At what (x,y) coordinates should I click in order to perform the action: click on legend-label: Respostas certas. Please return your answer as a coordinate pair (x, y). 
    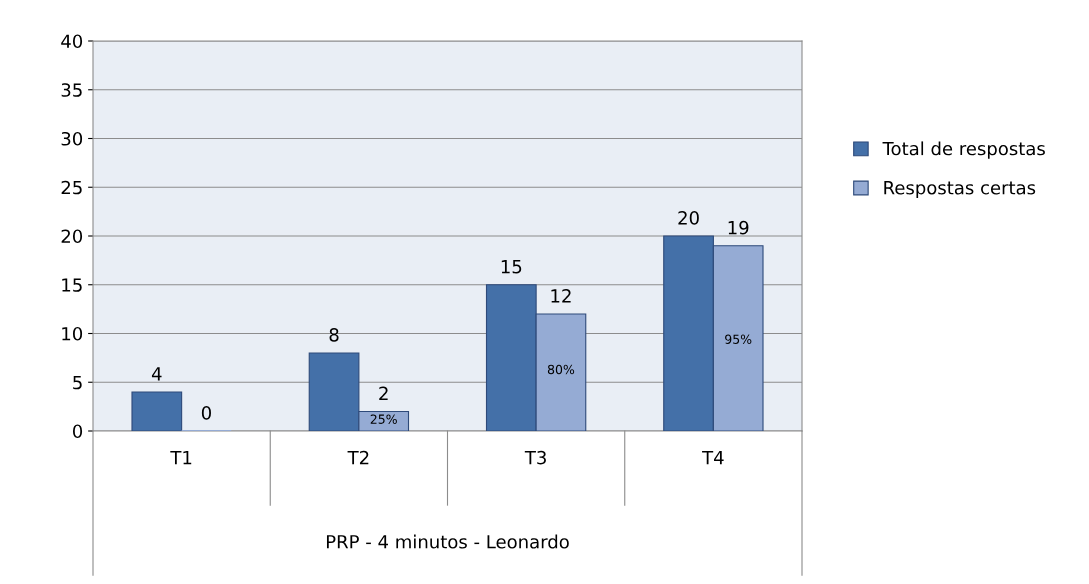
    Looking at the image, I should click on (960, 190).